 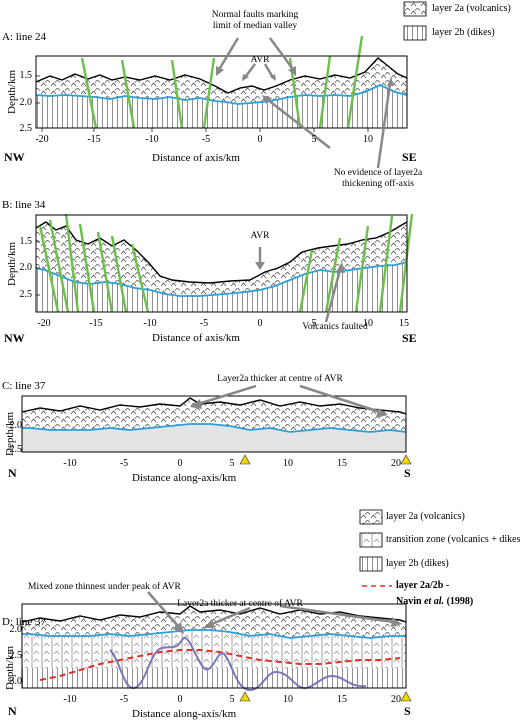 What do you see at coordinates (180, 699) in the screenshot?
I see `panel-d-xtick: 0` at bounding box center [180, 699].